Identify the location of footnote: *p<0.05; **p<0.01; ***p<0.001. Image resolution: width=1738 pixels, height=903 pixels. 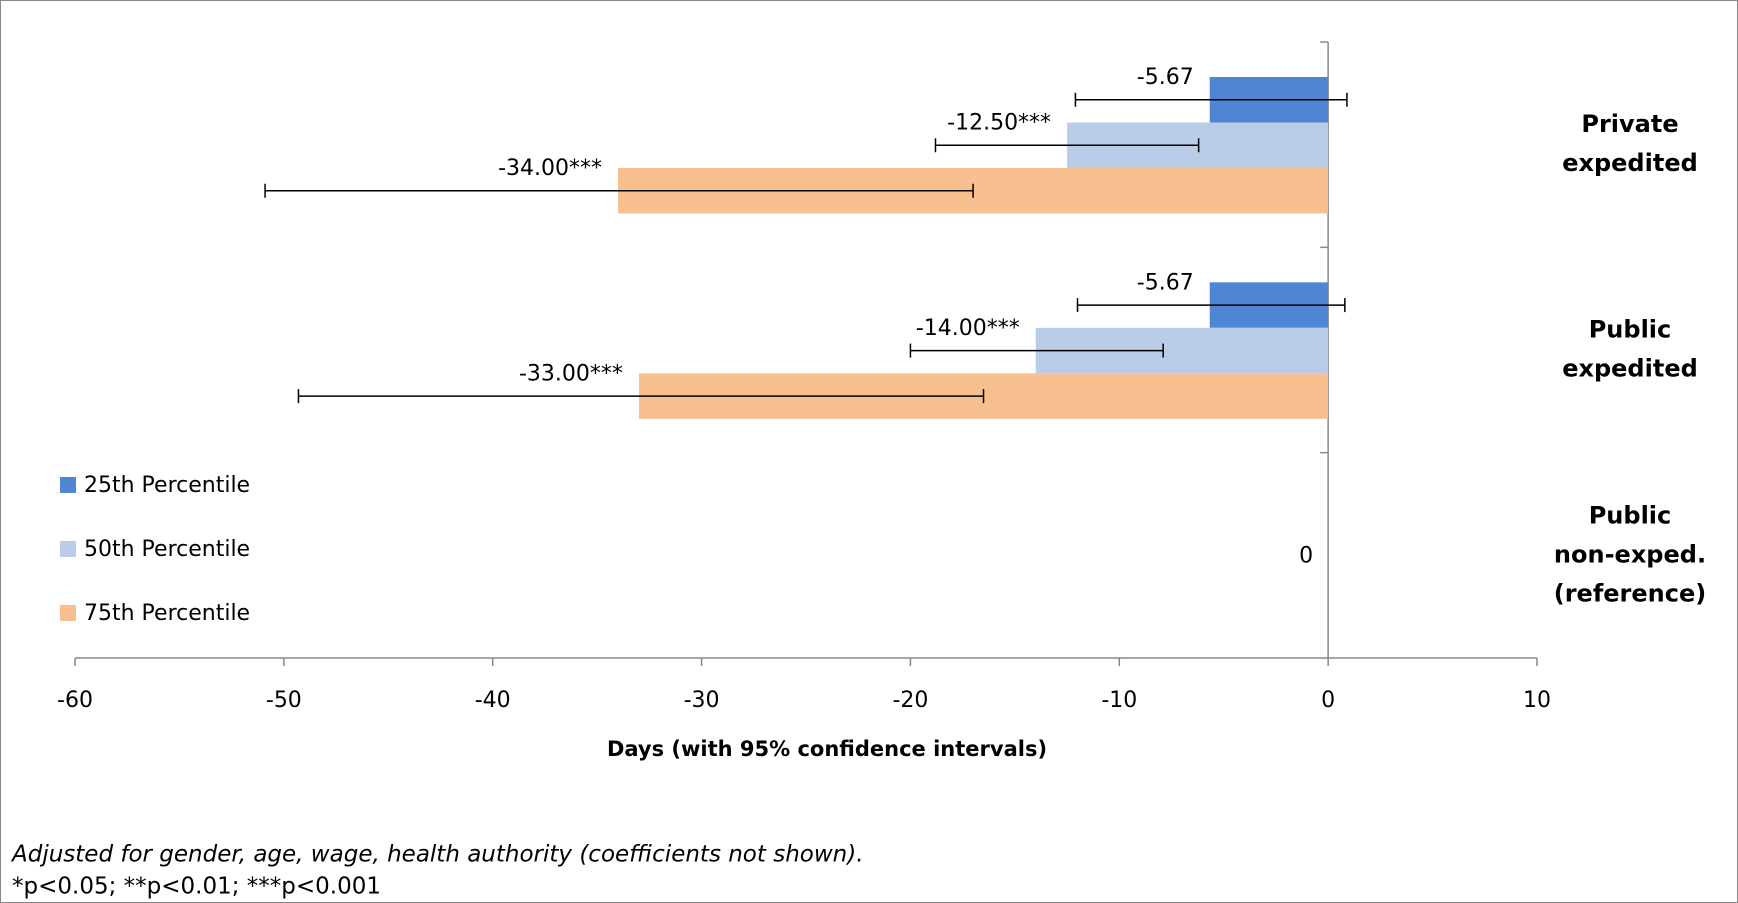
(196, 887).